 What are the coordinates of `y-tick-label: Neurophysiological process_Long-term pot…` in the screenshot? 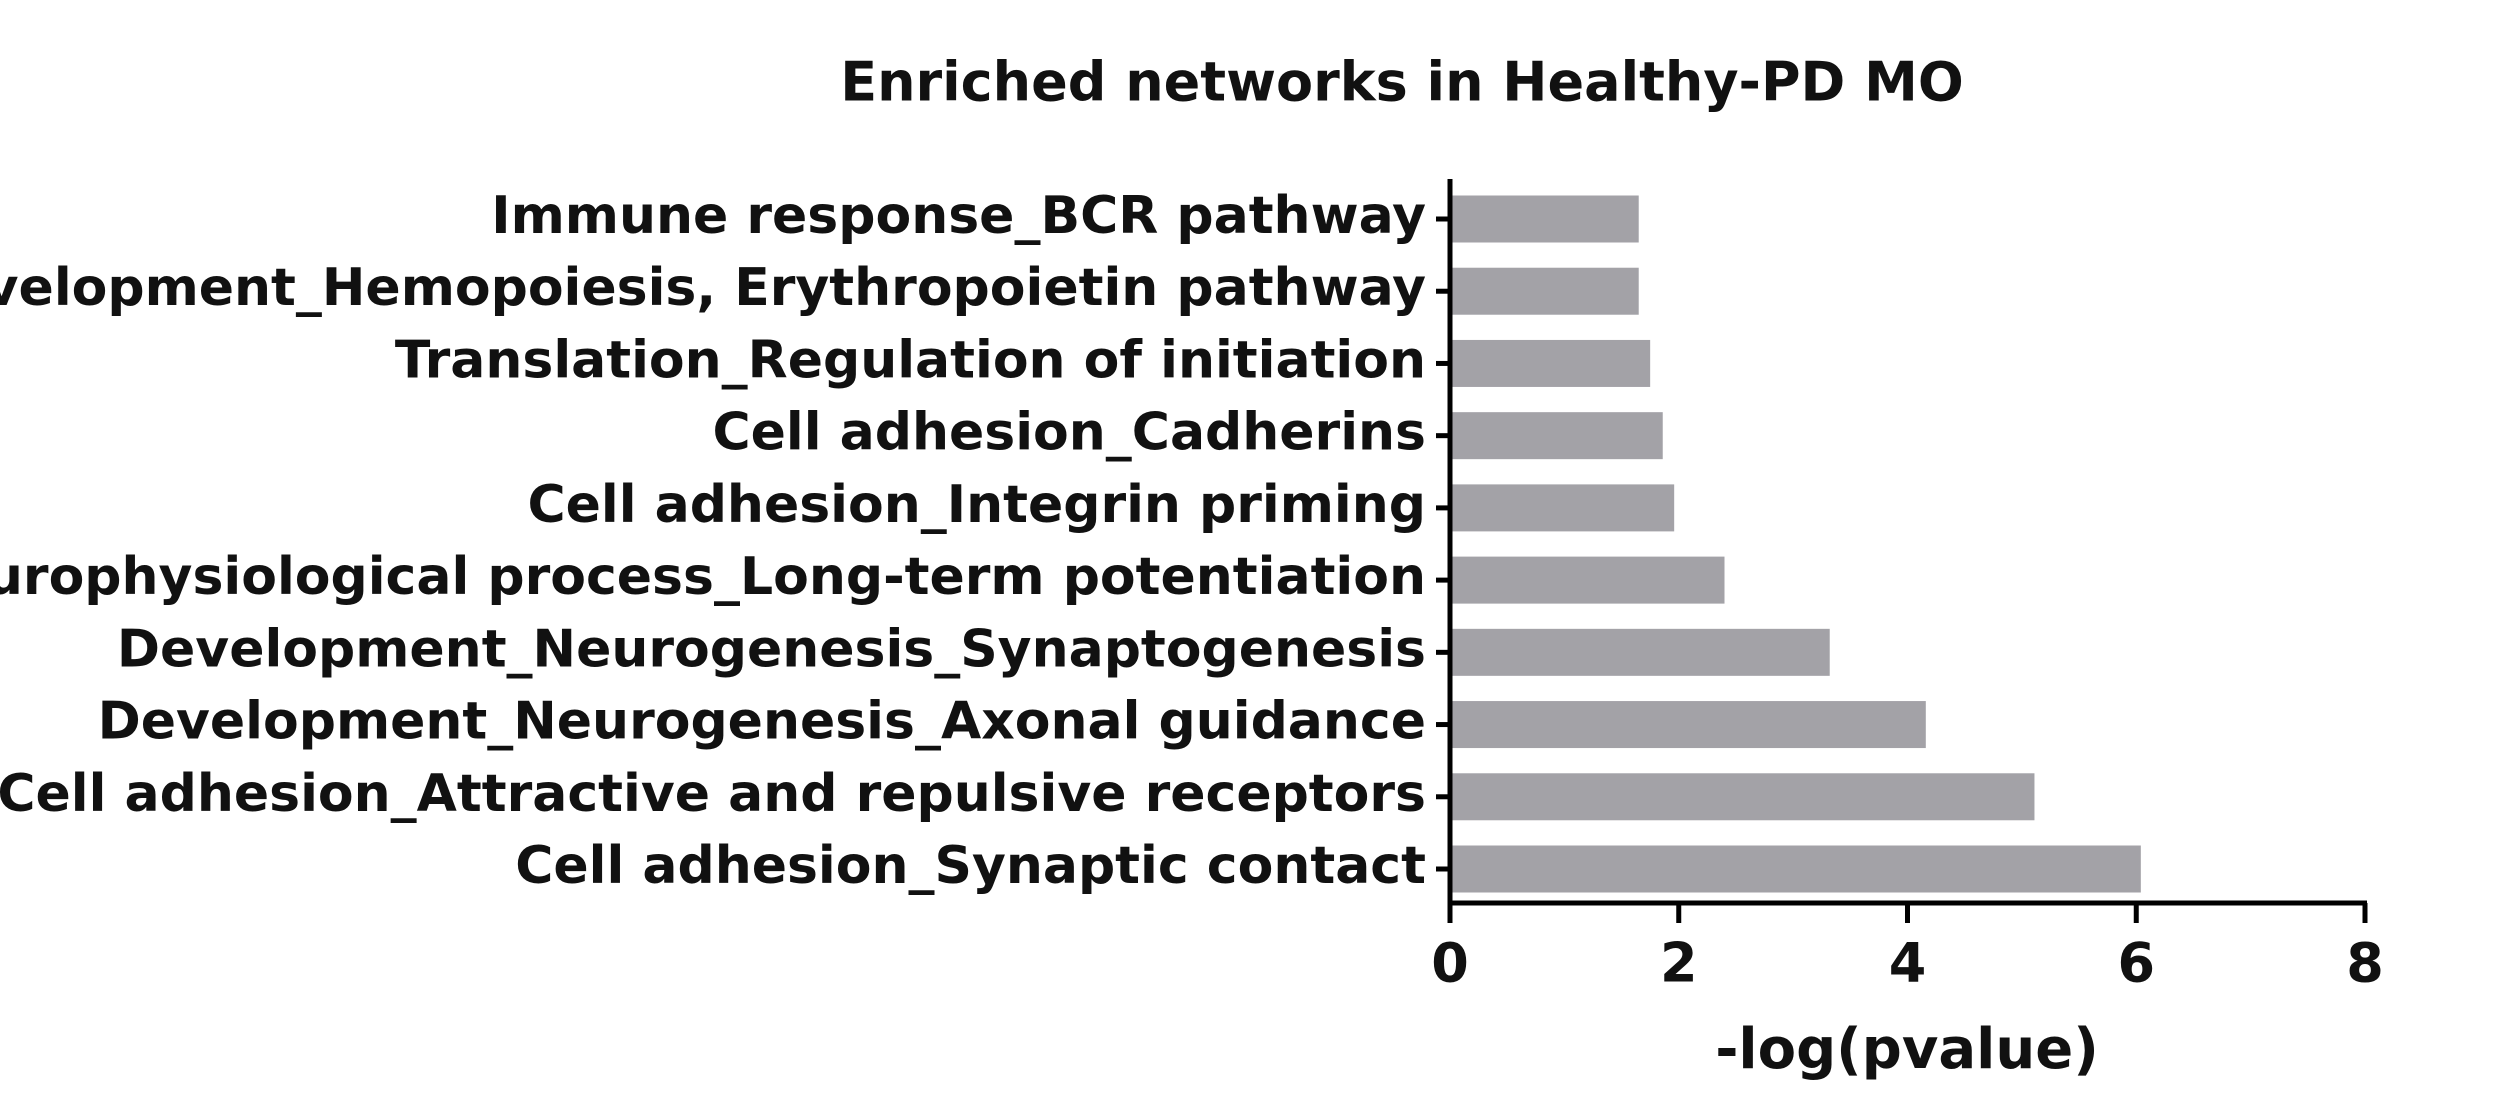 It's located at (713, 577).